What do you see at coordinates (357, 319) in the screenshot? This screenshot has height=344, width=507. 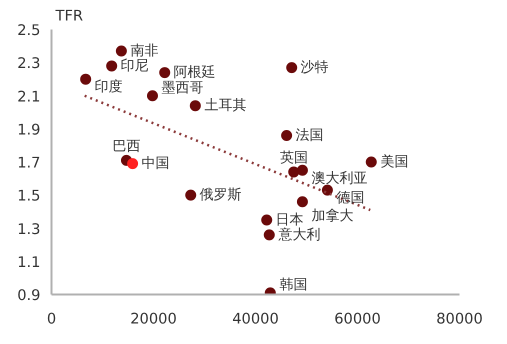 I see `x-tick-label: 60000` at bounding box center [357, 319].